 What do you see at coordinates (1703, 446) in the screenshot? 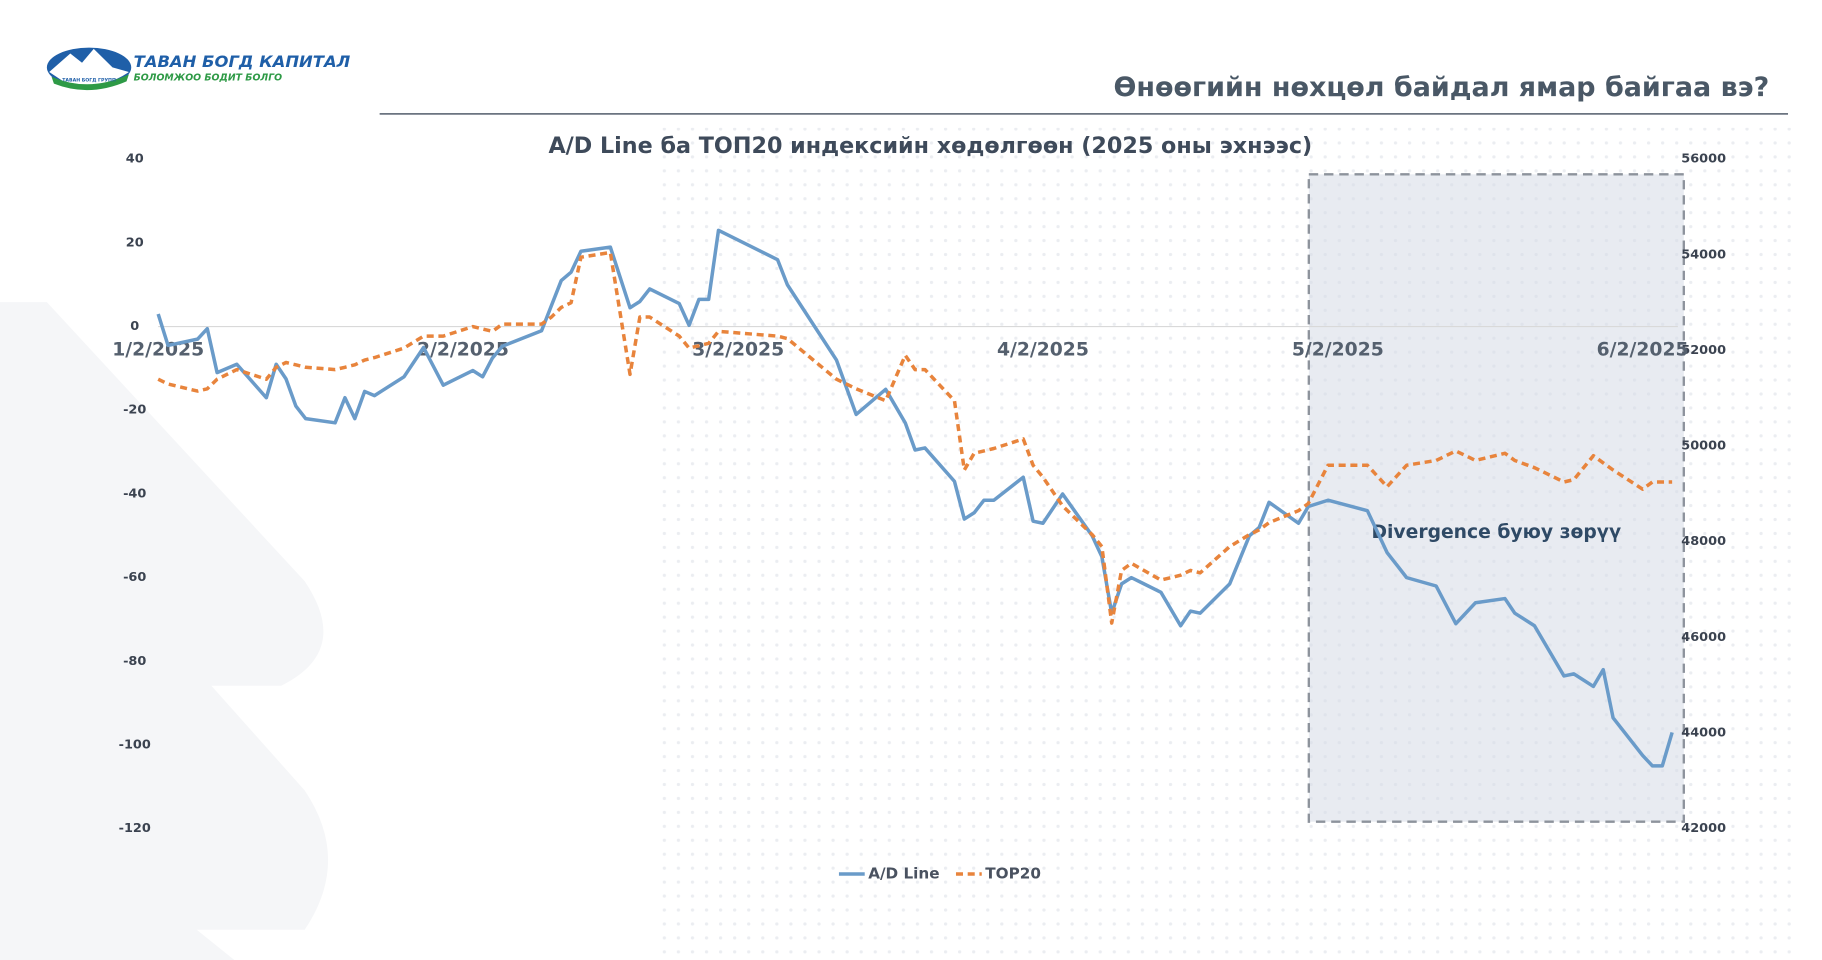
I see `y2-tick-label: 50000` at bounding box center [1703, 446].